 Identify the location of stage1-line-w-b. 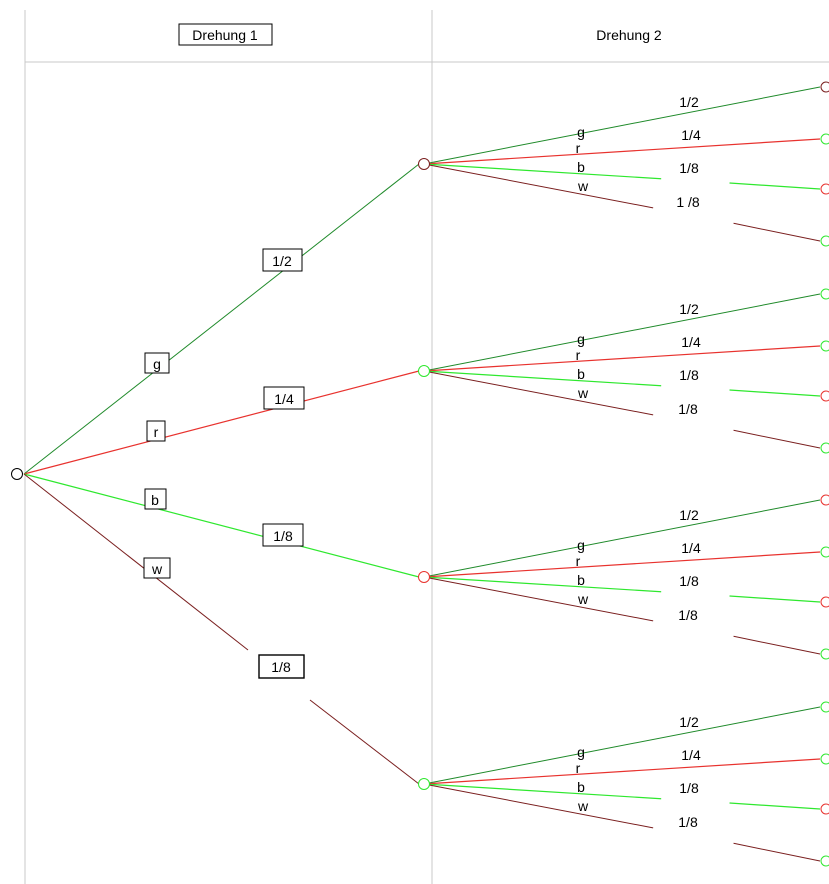
(364, 742).